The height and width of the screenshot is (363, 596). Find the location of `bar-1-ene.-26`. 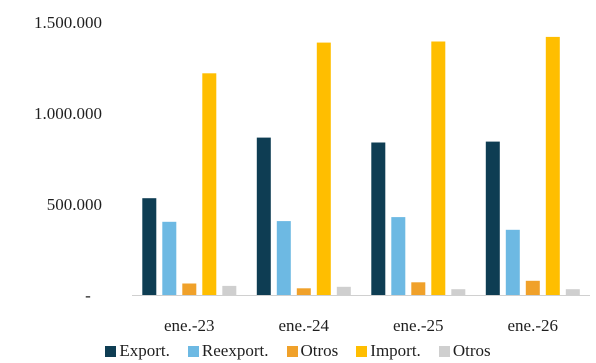

bar-1-ene.-26 is located at coordinates (492, 218).